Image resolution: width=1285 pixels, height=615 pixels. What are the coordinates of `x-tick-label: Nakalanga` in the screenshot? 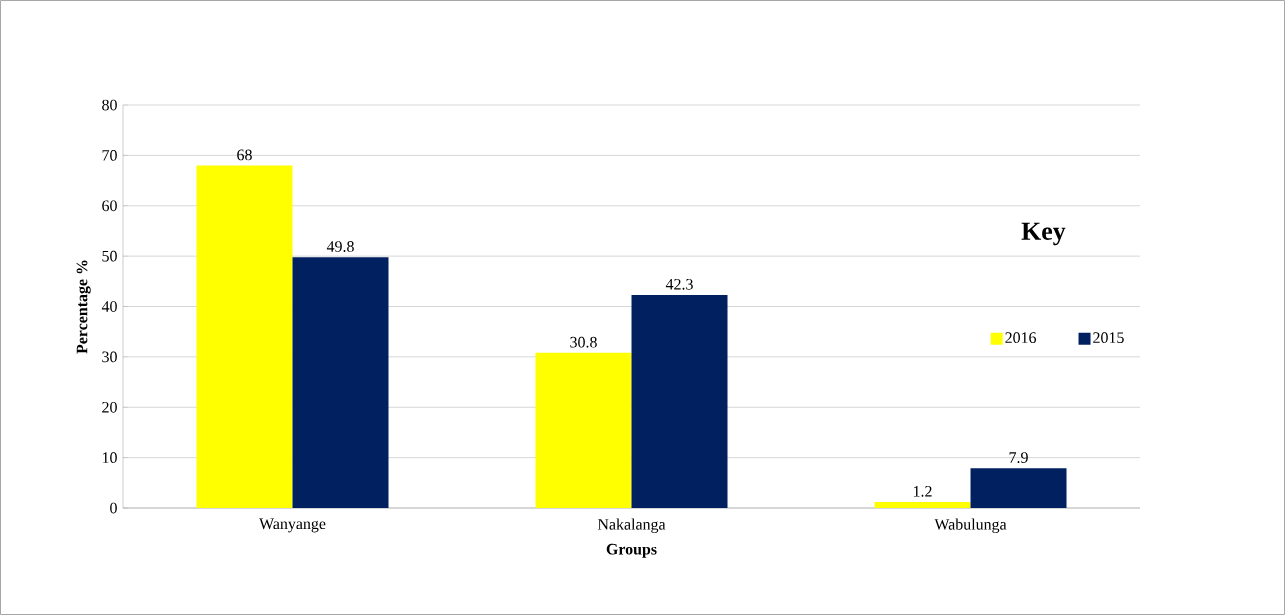 It's located at (631, 526).